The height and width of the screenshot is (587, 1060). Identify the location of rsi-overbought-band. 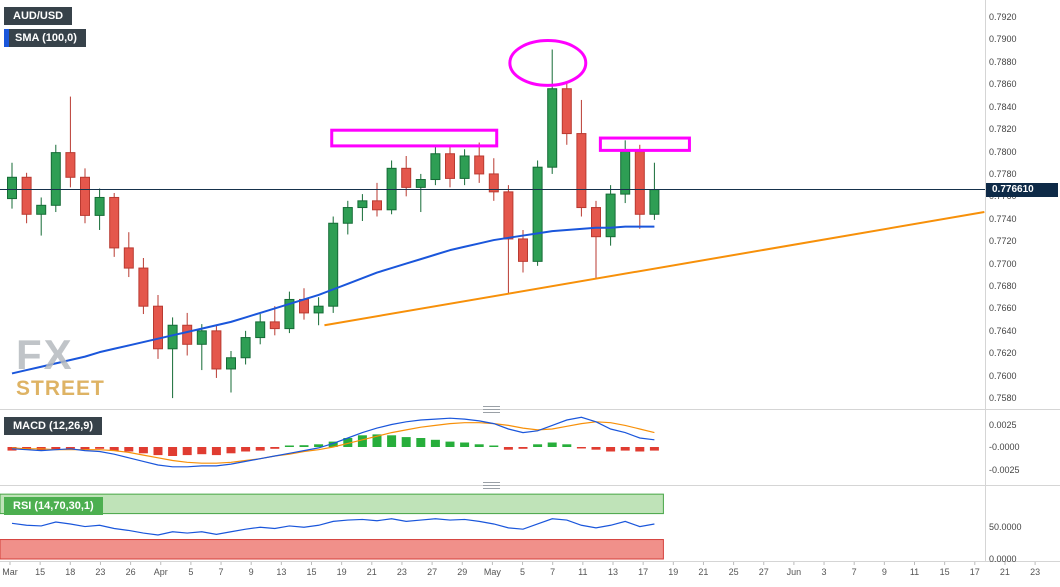
(332, 504).